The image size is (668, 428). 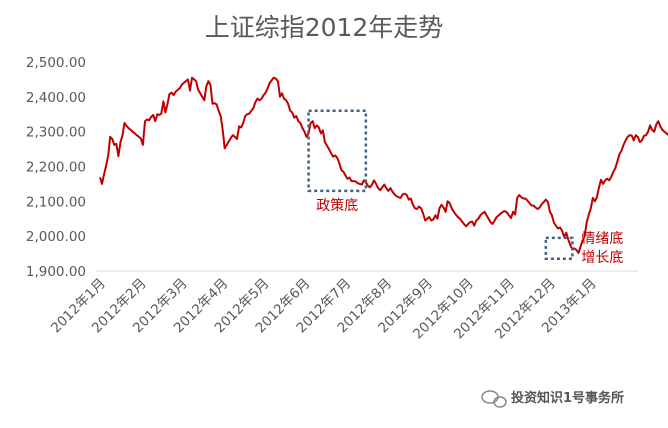 I want to click on growth-bottom-label: 增长底, so click(x=602, y=258).